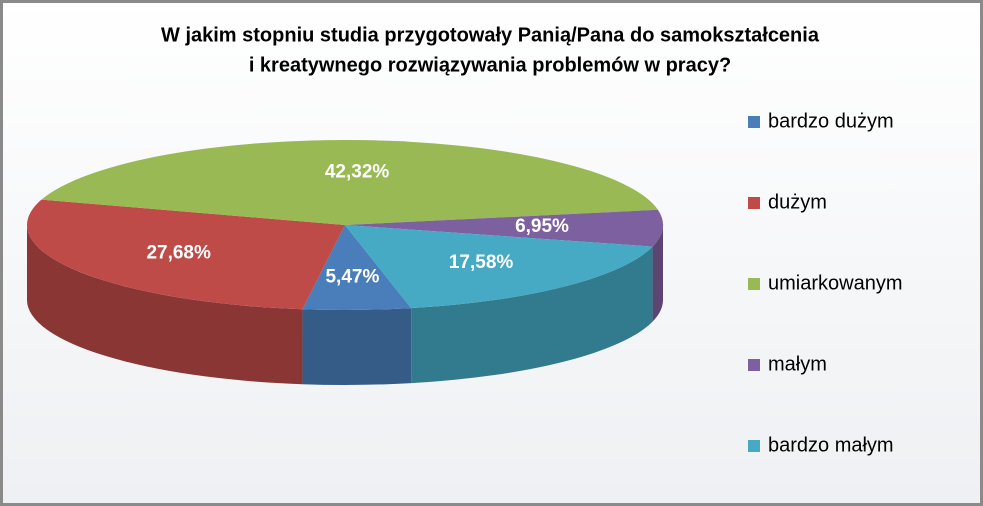  I want to click on data-label: 5,47%, so click(352, 277).